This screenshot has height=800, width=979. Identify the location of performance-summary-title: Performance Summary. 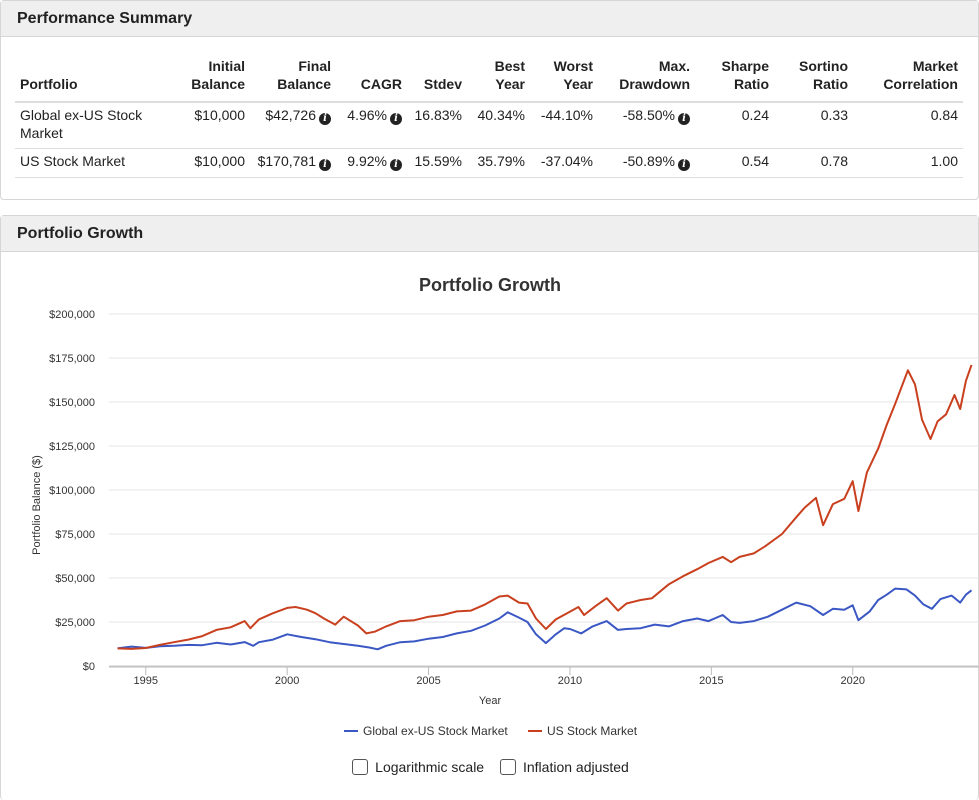
(489, 19).